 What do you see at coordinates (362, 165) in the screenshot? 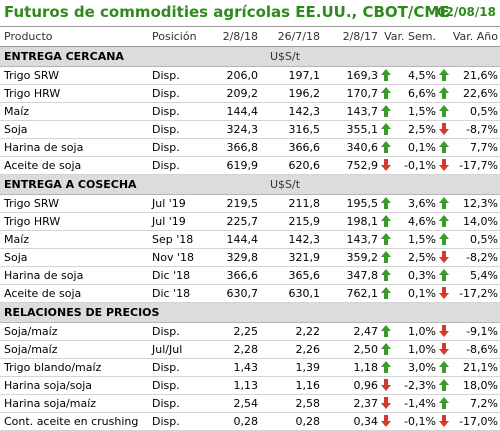
I see `value-date3: 752,9` at bounding box center [362, 165].